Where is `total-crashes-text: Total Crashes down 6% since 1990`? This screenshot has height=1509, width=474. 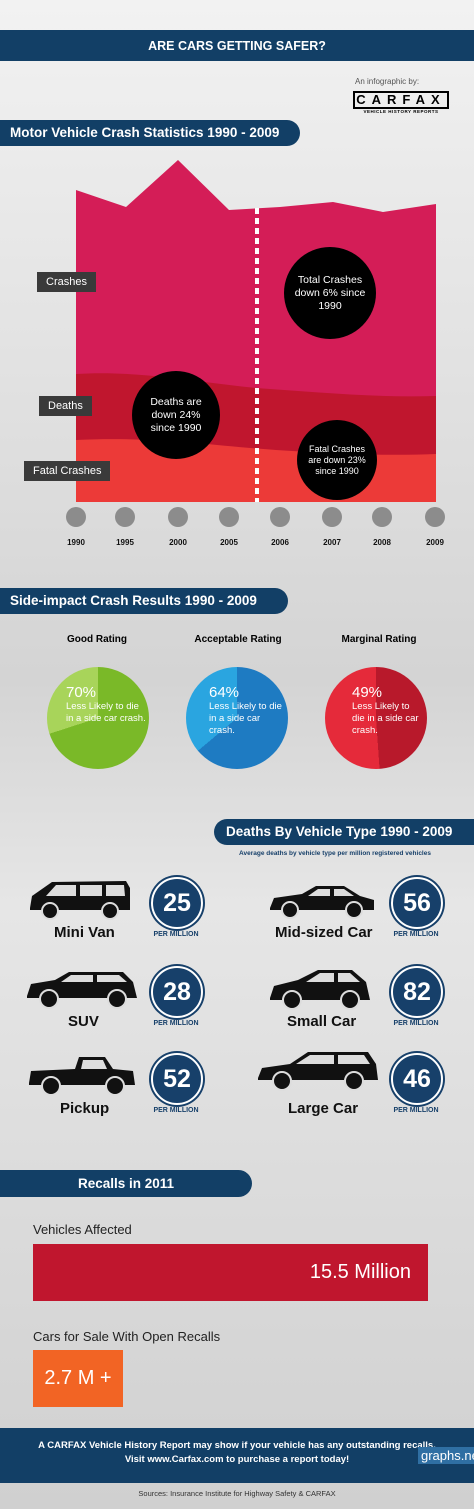
total-crashes-text: Total Crashes down 6% since 1990 is located at coordinates (330, 292).